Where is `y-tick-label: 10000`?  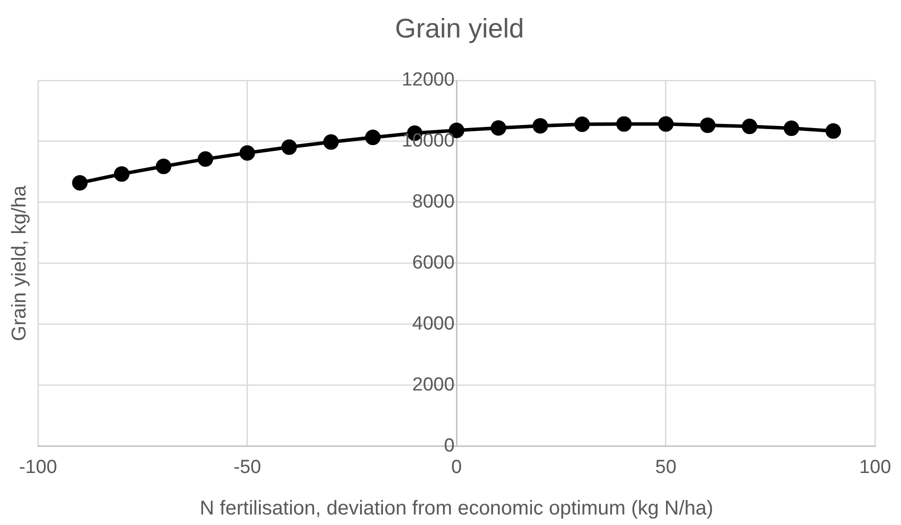
y-tick-label: 10000 is located at coordinates (428, 141).